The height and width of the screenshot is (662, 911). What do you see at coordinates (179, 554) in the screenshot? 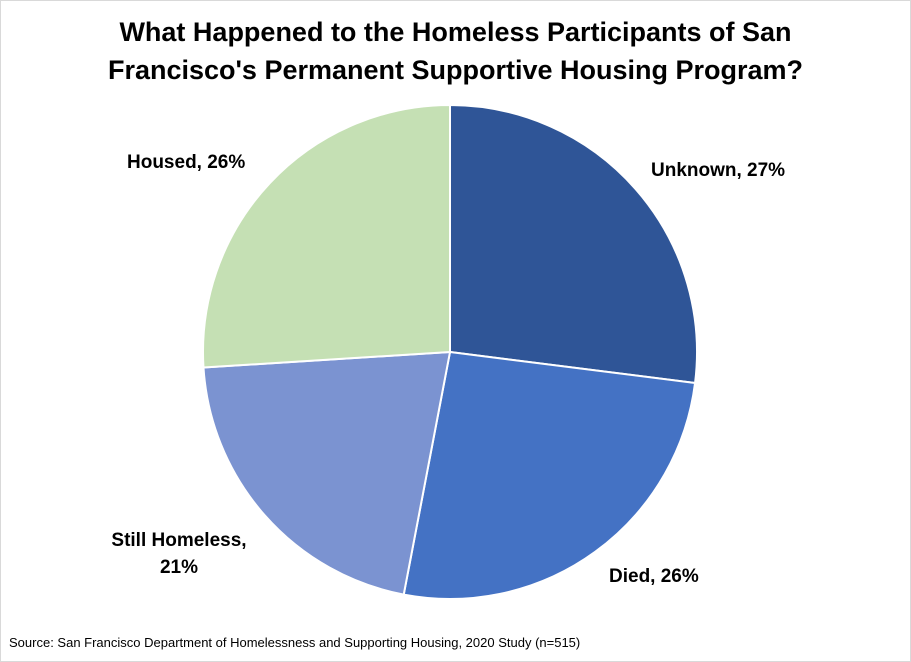
I see `data-label-still-homeless: Still Homeless, 21%` at bounding box center [179, 554].